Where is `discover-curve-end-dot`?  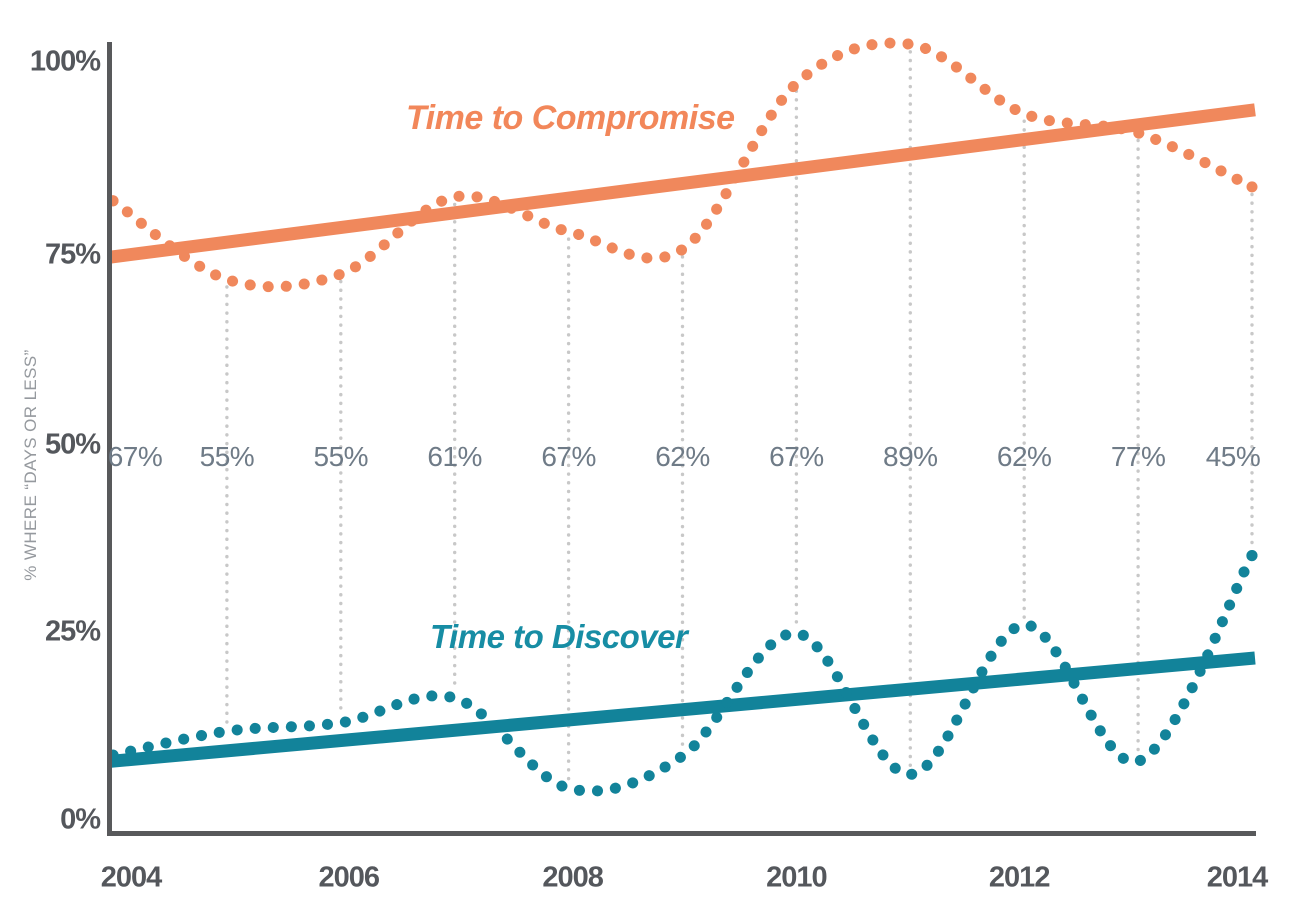
discover-curve-end-dot is located at coordinates (1252, 555).